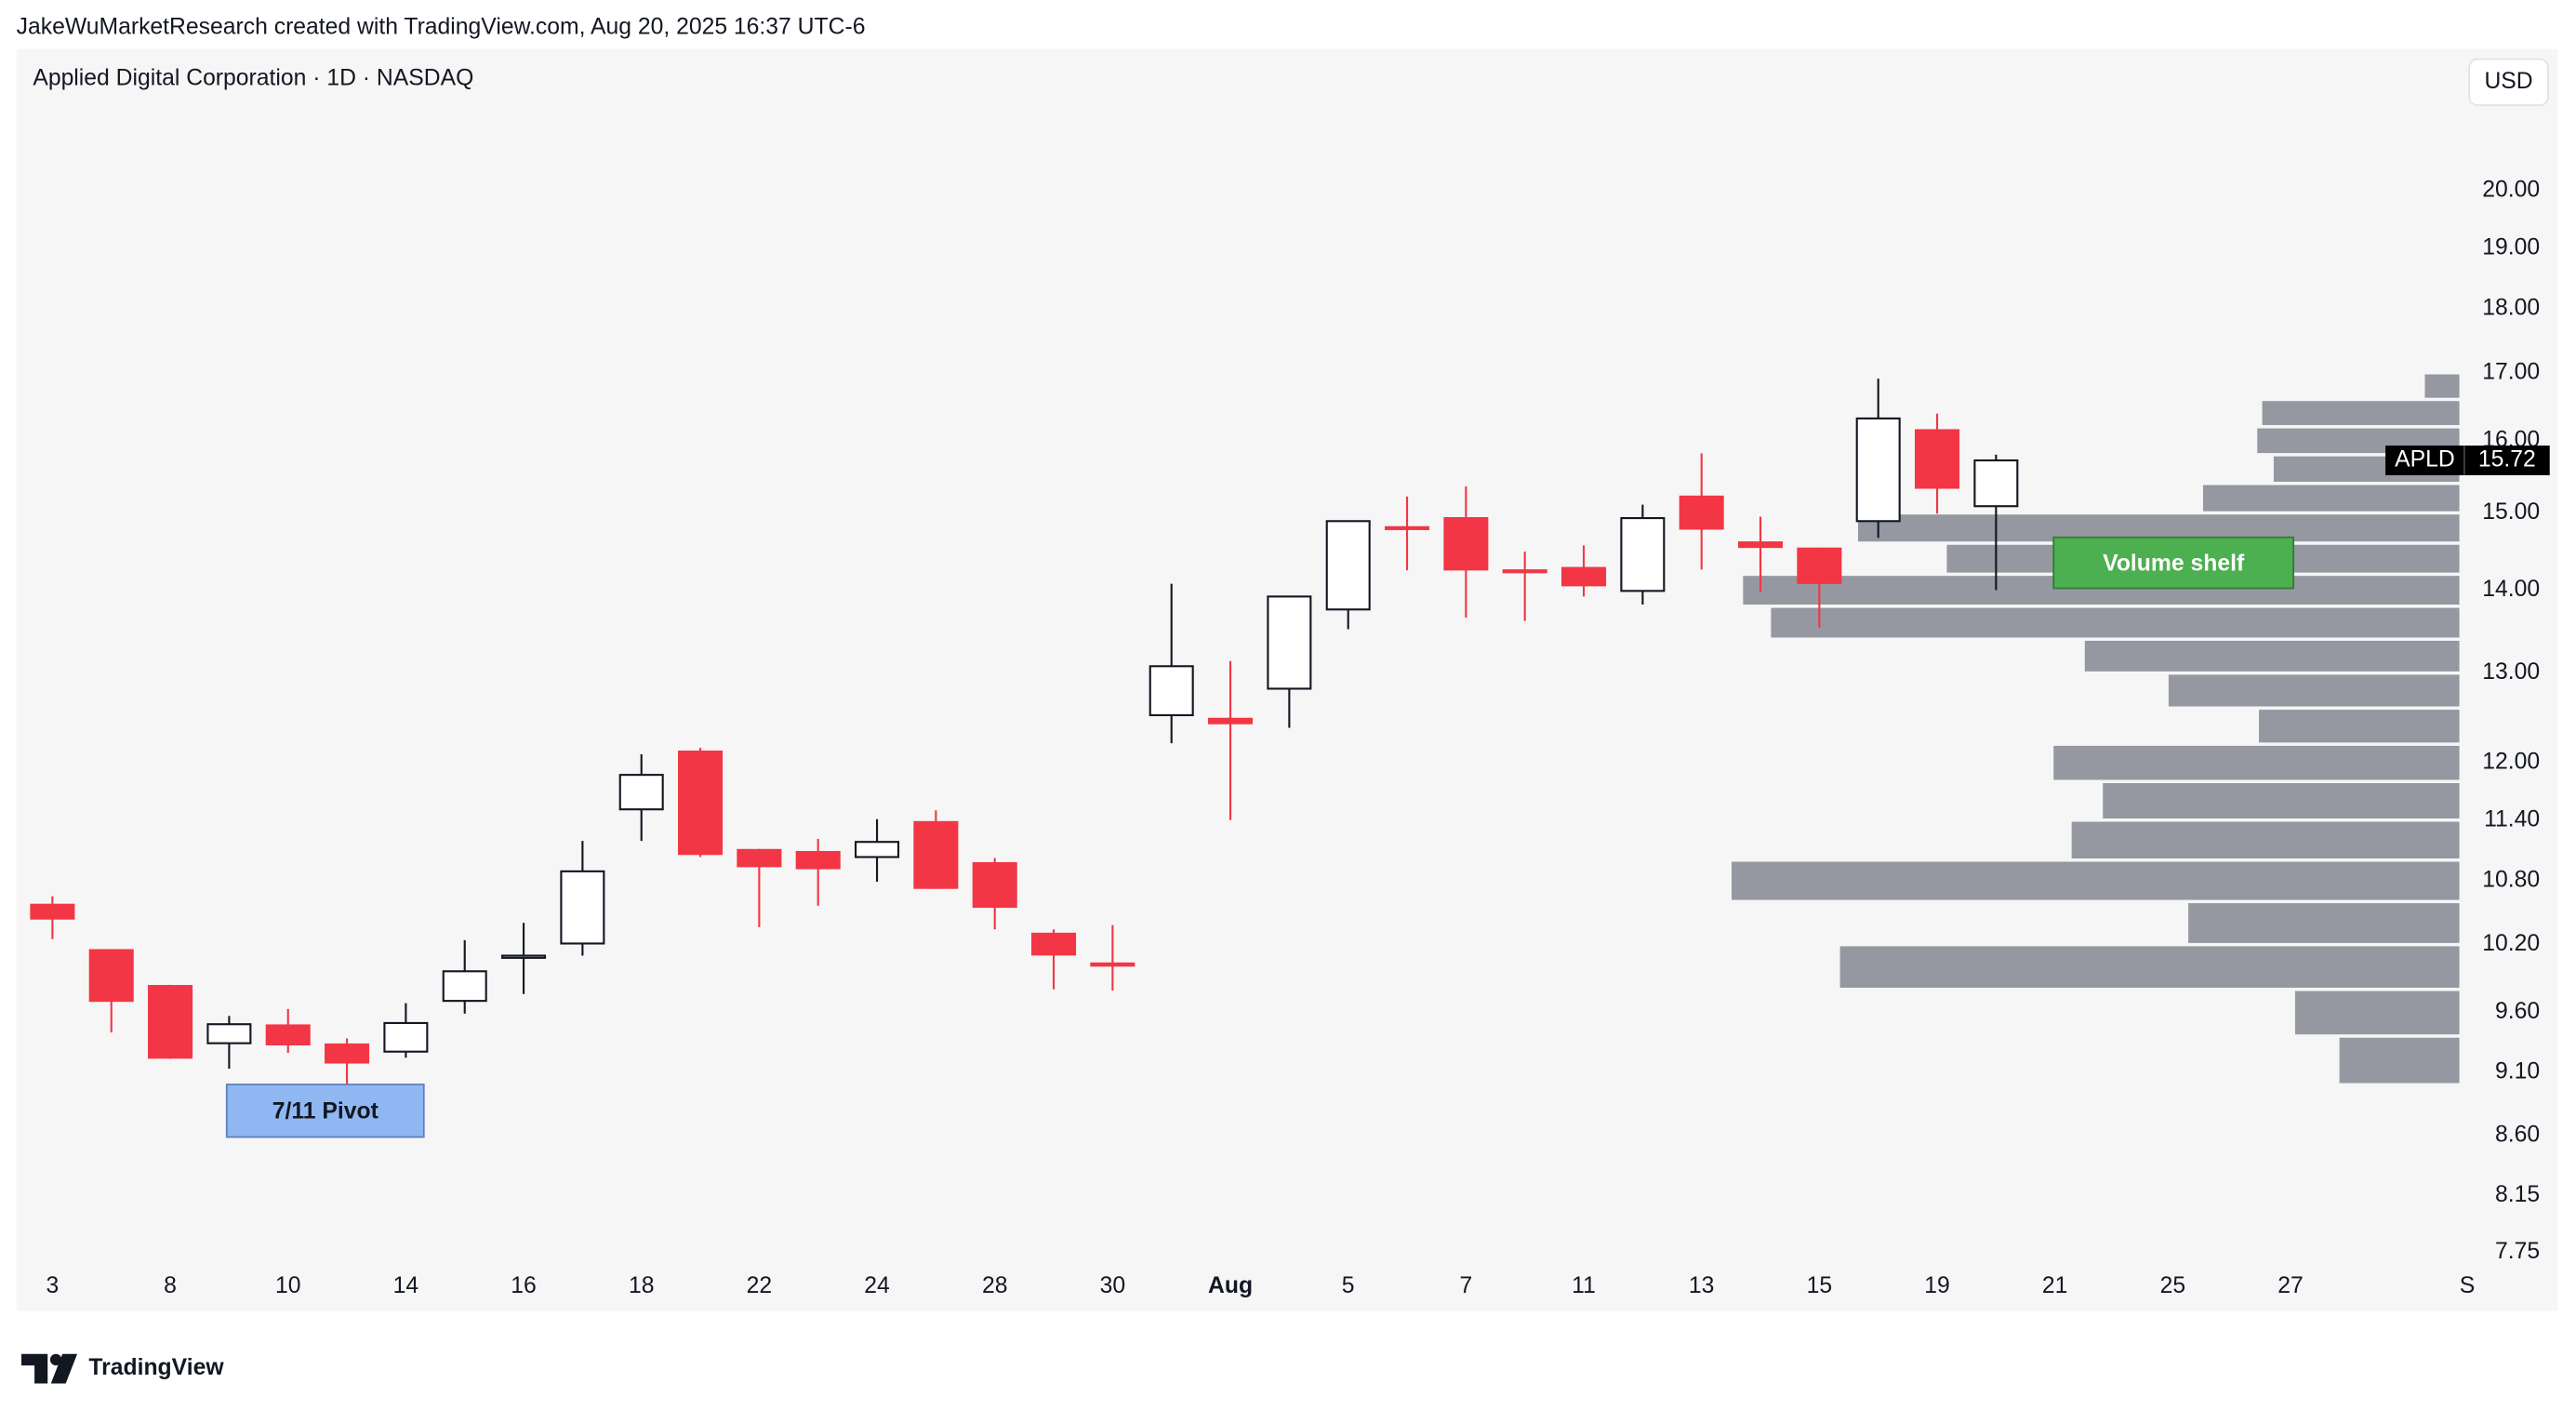  I want to click on annotation-text: 7/11 Pivot, so click(325, 1112).